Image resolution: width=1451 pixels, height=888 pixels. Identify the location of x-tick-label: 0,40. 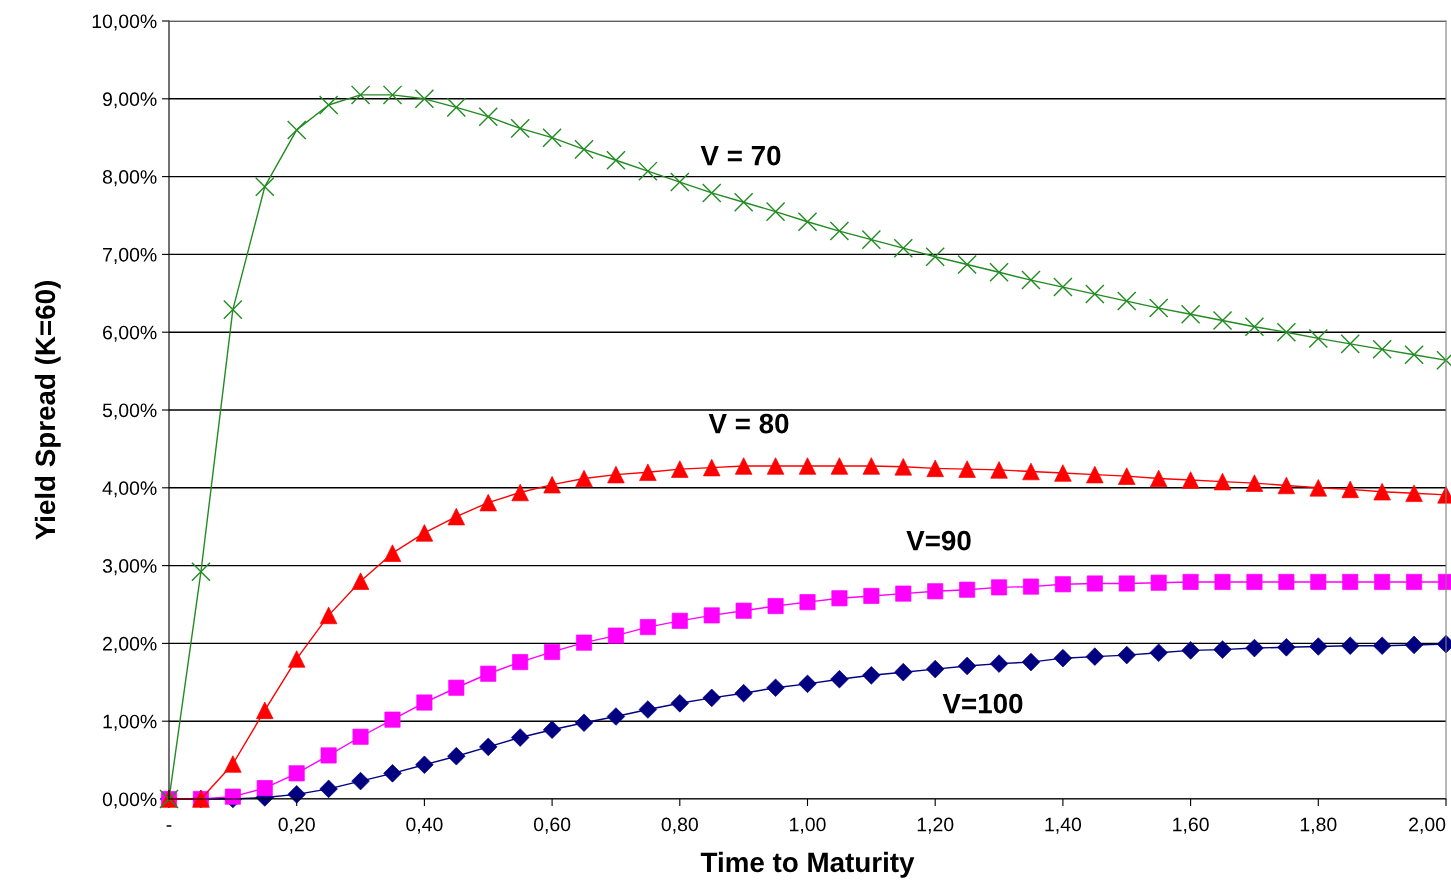
(424, 825).